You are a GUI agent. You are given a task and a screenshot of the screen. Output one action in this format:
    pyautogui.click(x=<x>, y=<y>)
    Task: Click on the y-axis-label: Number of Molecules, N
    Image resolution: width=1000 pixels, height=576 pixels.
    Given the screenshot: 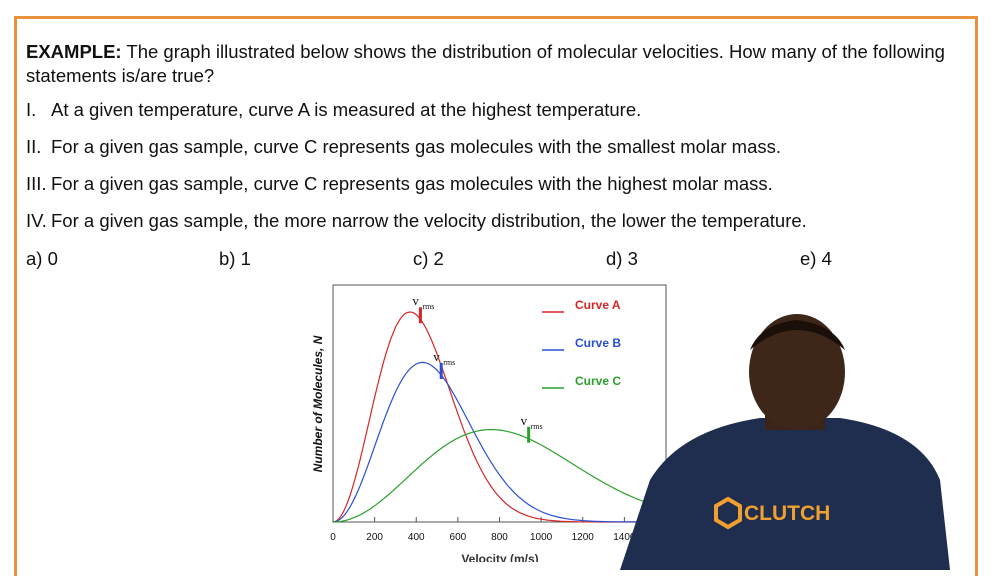 What is the action you would take?
    pyautogui.click(x=318, y=403)
    